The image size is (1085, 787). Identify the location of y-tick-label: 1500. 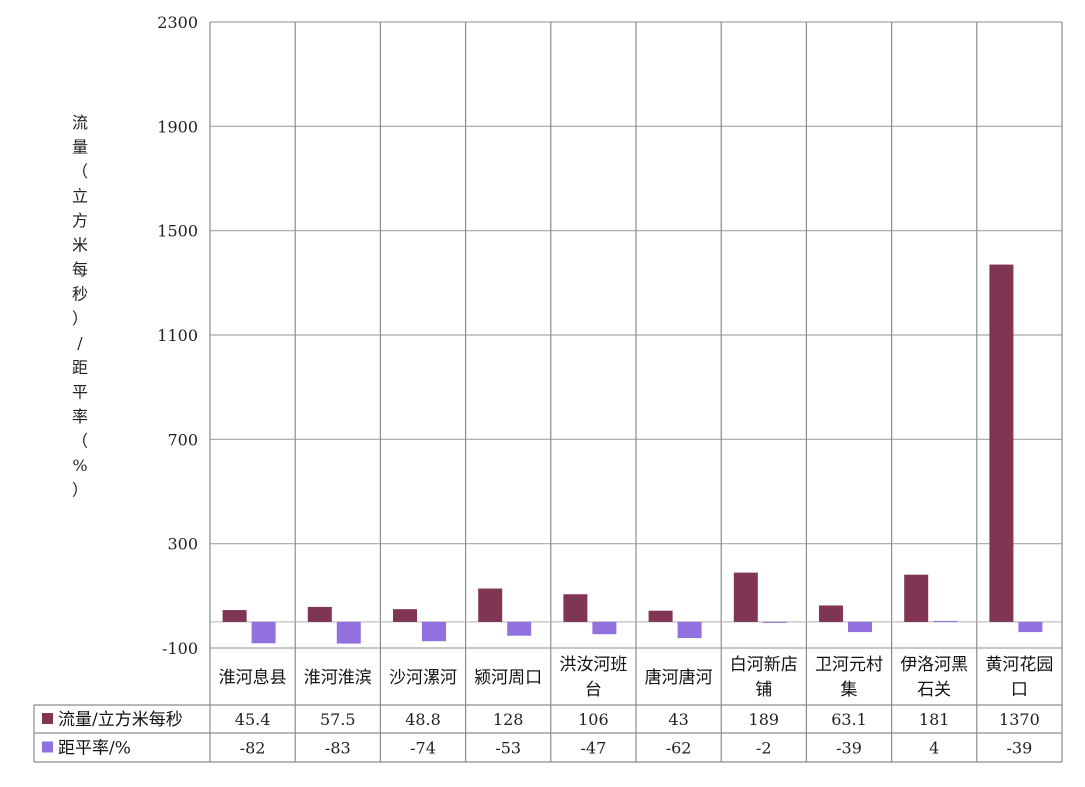
(177, 231).